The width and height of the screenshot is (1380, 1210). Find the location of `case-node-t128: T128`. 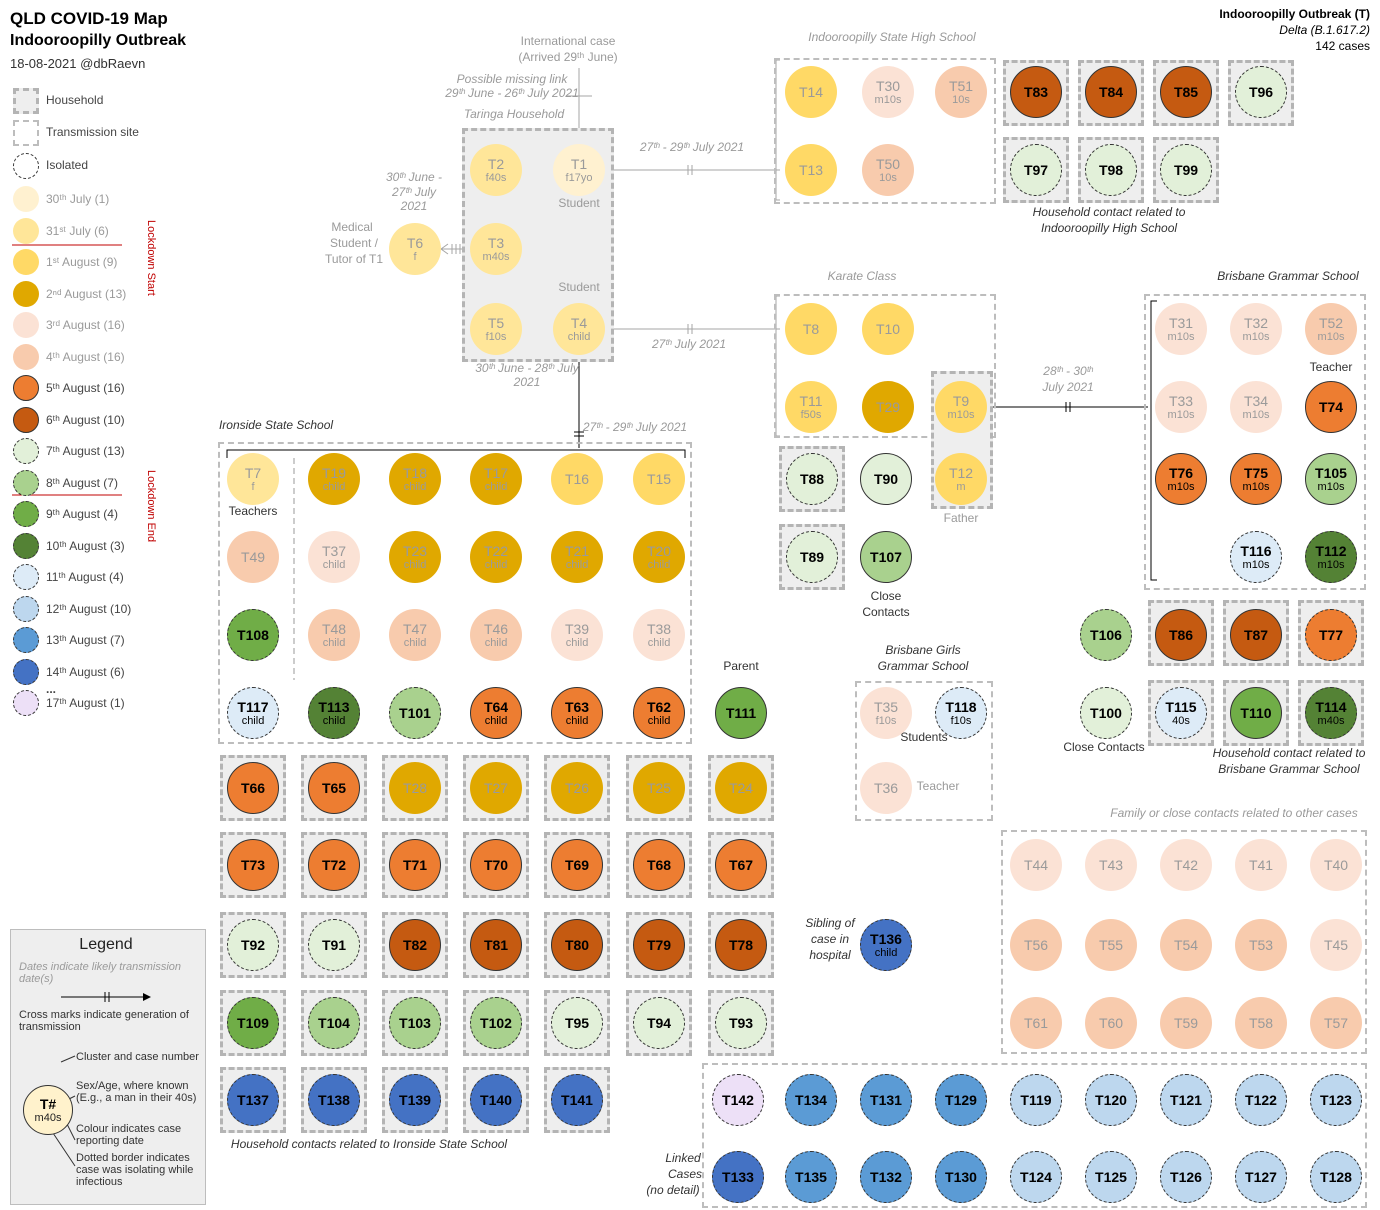

case-node-t128: T128 is located at coordinates (1336, 1177).